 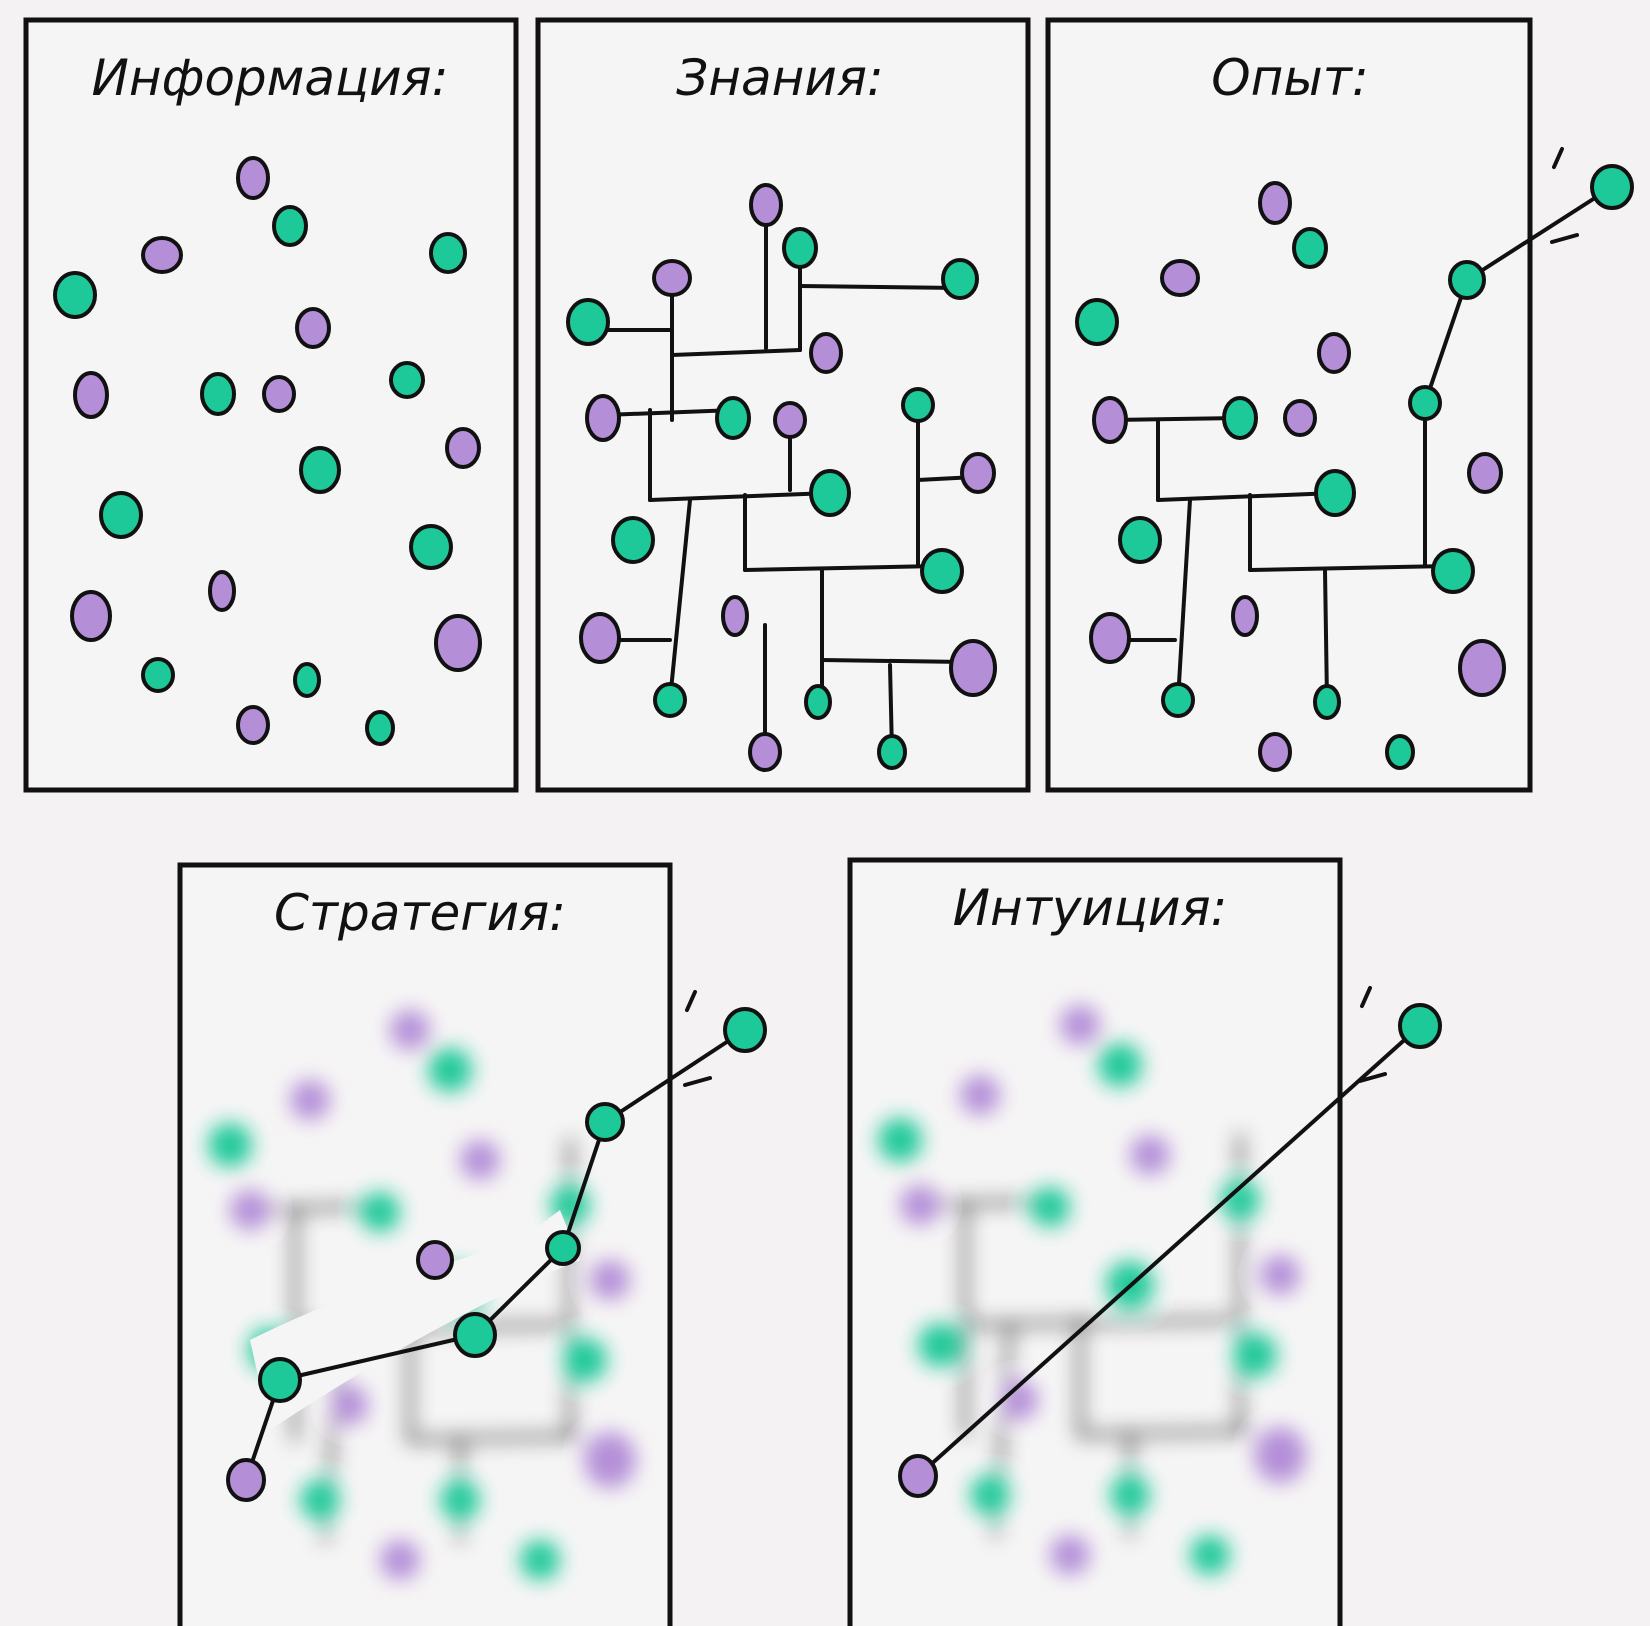 I want to click on panel-knowledge: Знания:, so click(x=783, y=405).